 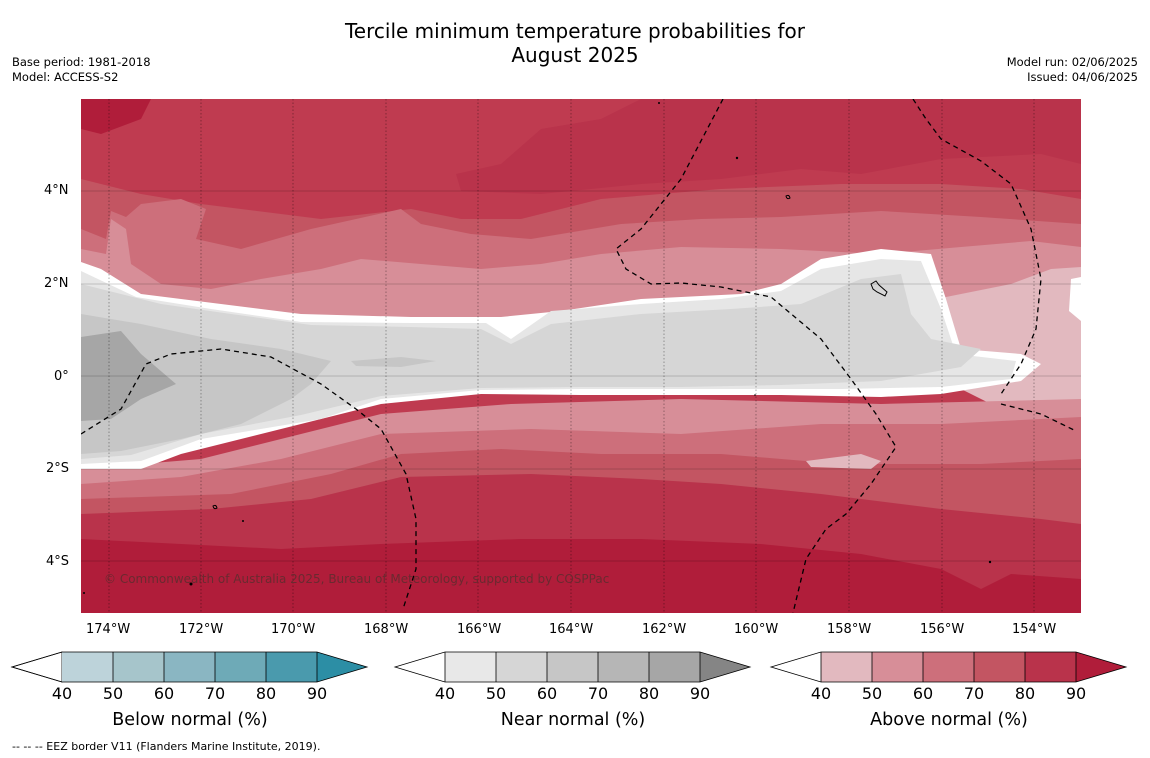 What do you see at coordinates (58, 561) in the screenshot?
I see `lat-tick-4s: 4°S` at bounding box center [58, 561].